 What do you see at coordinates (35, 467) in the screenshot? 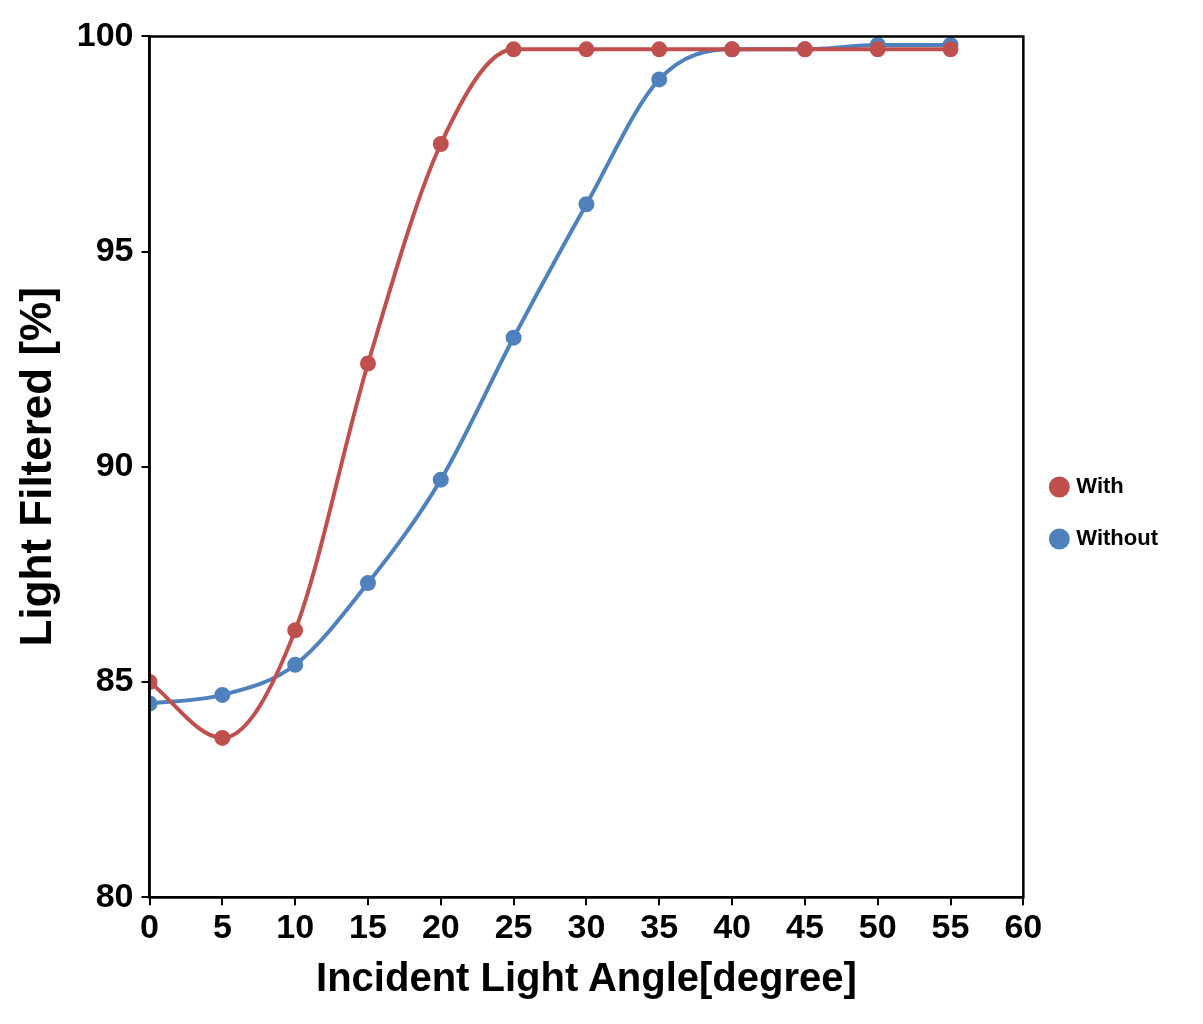
I see `y-axis-title: Light Filtered [%]` at bounding box center [35, 467].